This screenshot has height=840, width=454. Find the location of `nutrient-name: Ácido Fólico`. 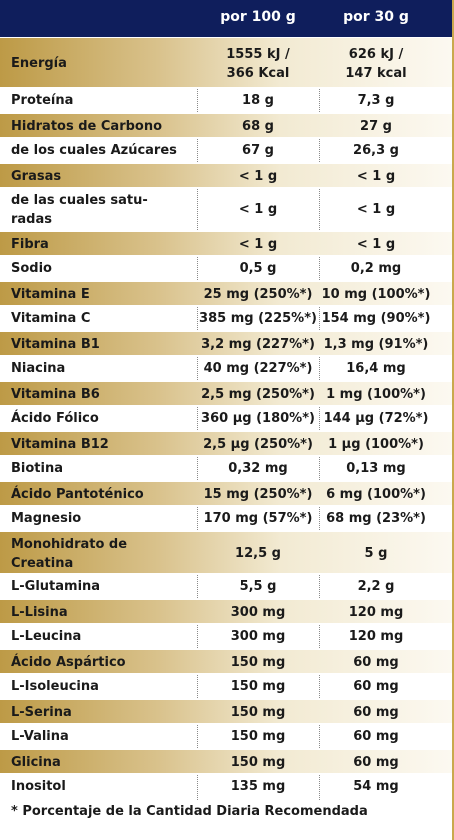

nutrient-name: Ácido Fólico is located at coordinates (55, 418).